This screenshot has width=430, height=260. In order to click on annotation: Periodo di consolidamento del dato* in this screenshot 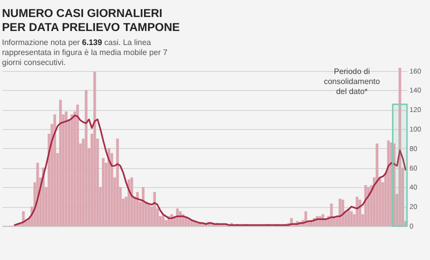, I will do `click(352, 81)`.